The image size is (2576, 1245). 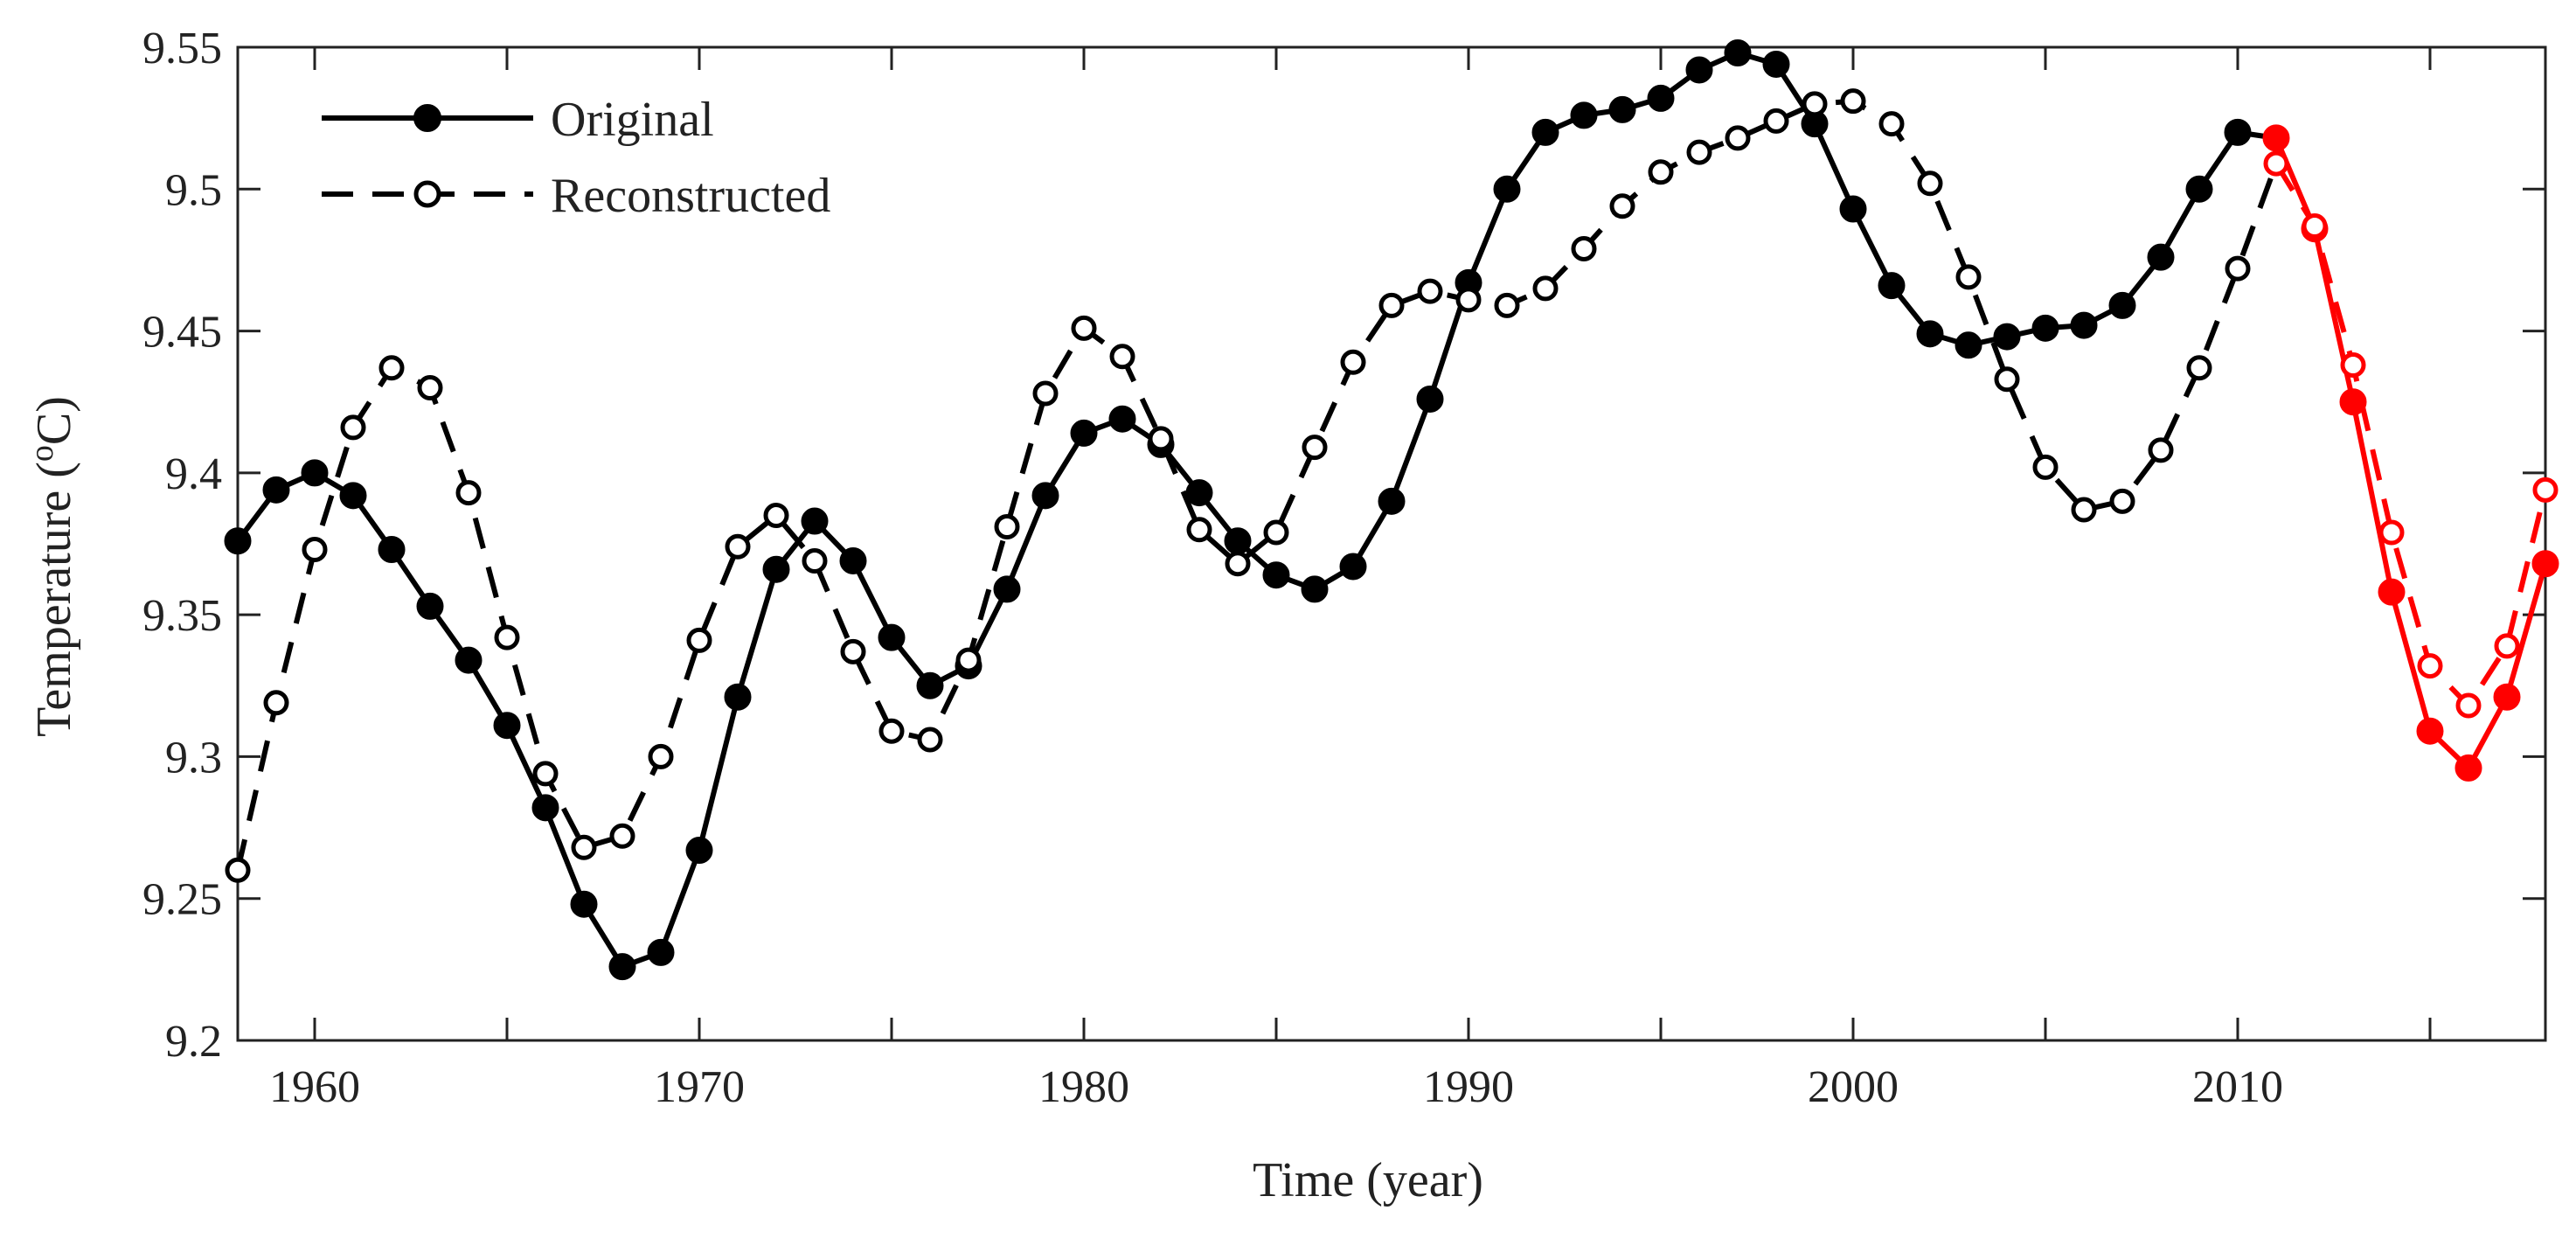 What do you see at coordinates (193, 474) in the screenshot?
I see `y-tick-label: 9.4` at bounding box center [193, 474].